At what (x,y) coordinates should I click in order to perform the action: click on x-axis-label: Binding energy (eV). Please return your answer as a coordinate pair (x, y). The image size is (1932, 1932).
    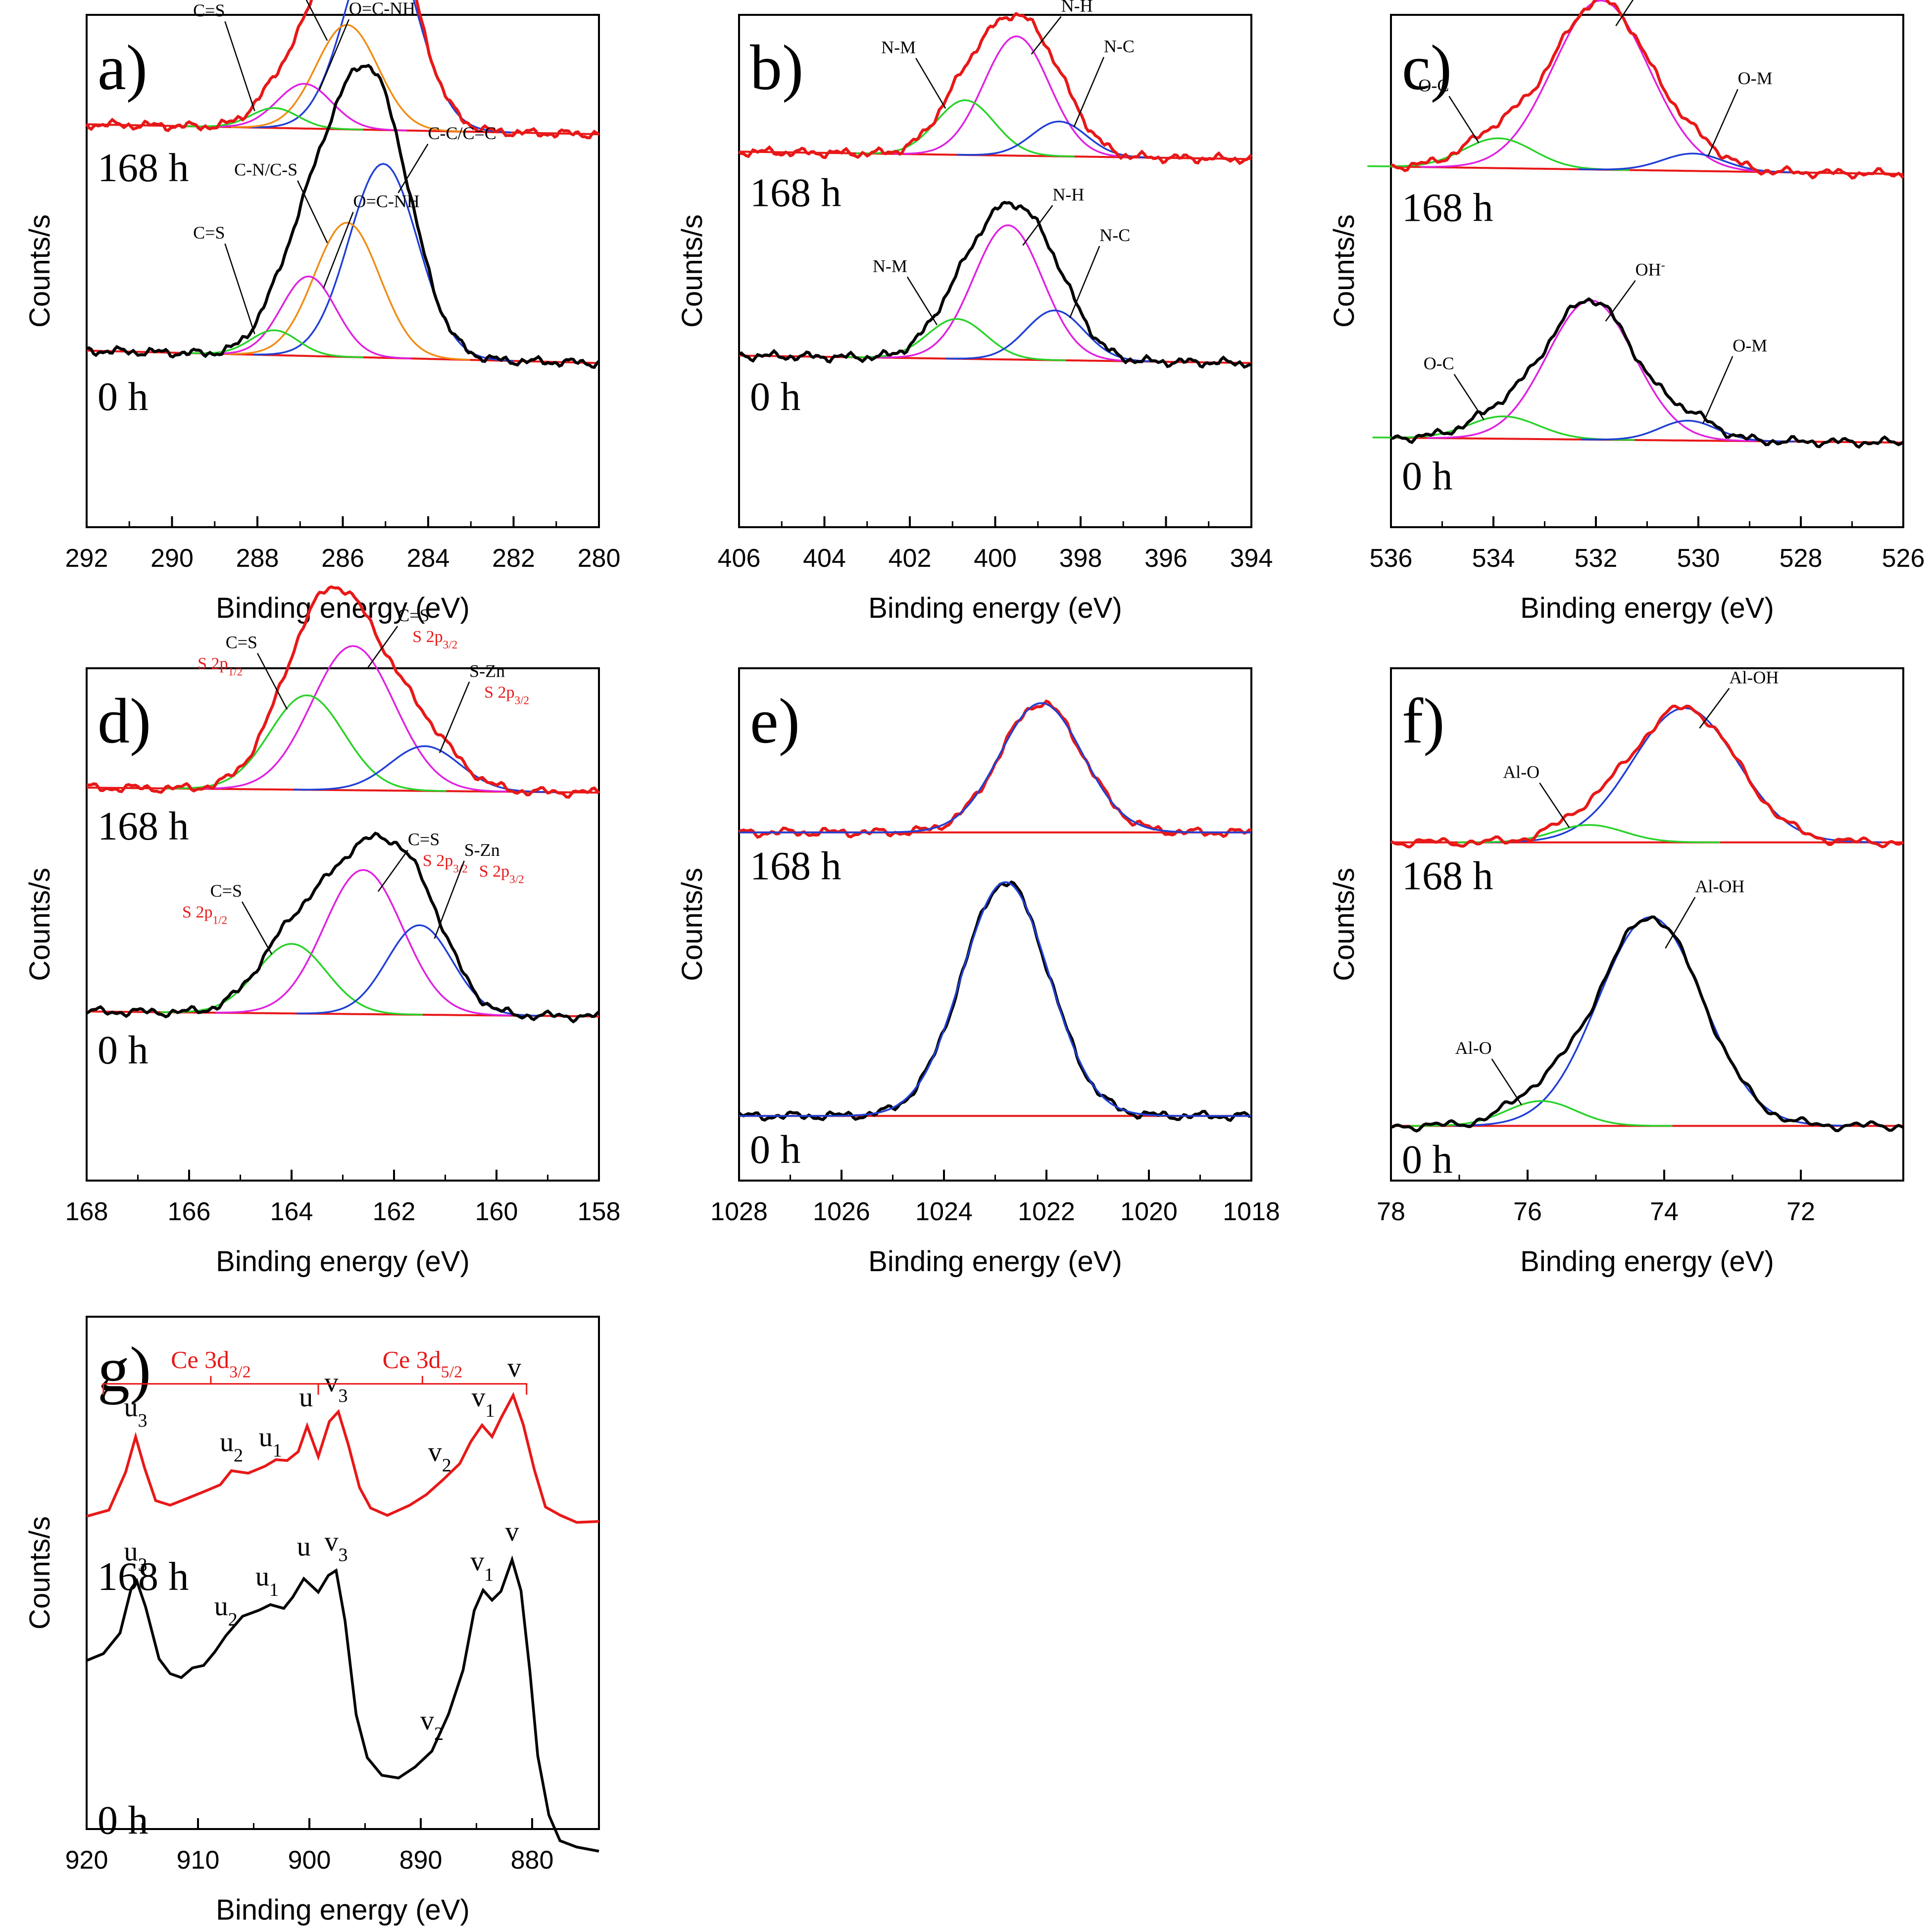
    Looking at the image, I should click on (1647, 608).